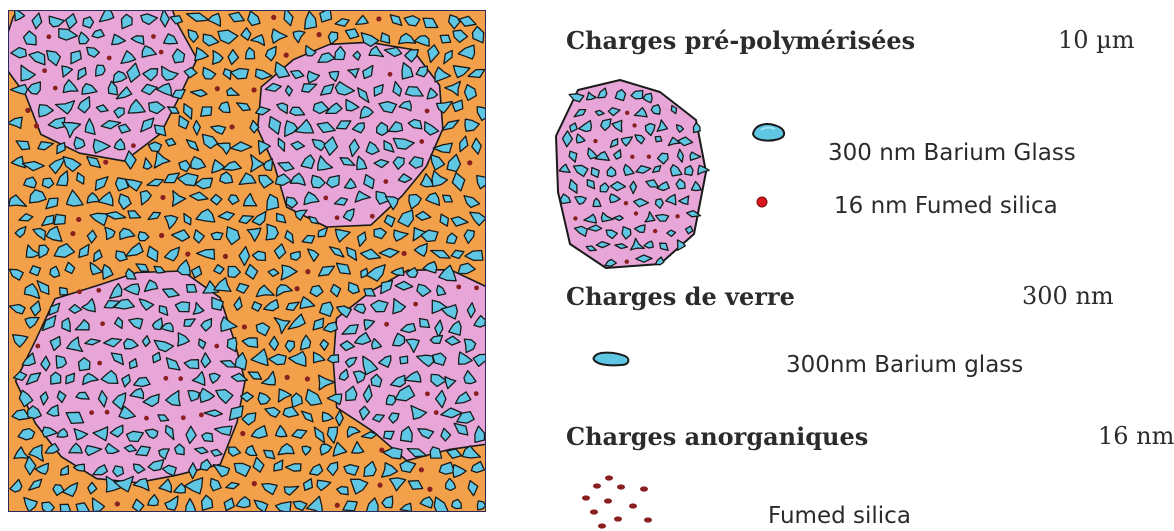 The image size is (1174, 531). I want to click on prepolymer-item-barium-glass: 300 nm Barium Glass, so click(952, 153).